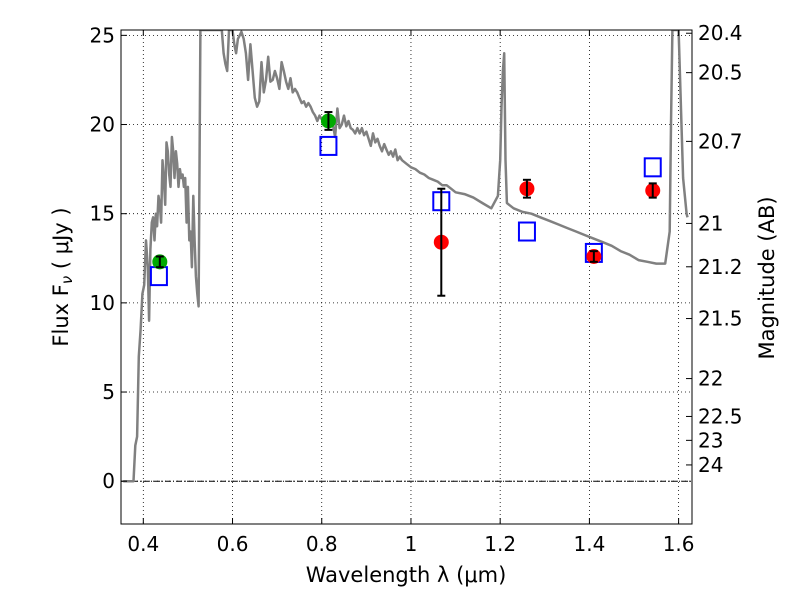 The width and height of the screenshot is (800, 604). What do you see at coordinates (108, 392) in the screenshot?
I see `y-tick-label: 5` at bounding box center [108, 392].